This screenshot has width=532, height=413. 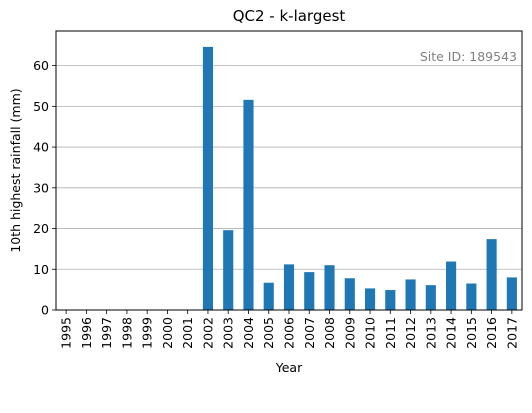 I want to click on x-tick-label: 2006, so click(x=289, y=333).